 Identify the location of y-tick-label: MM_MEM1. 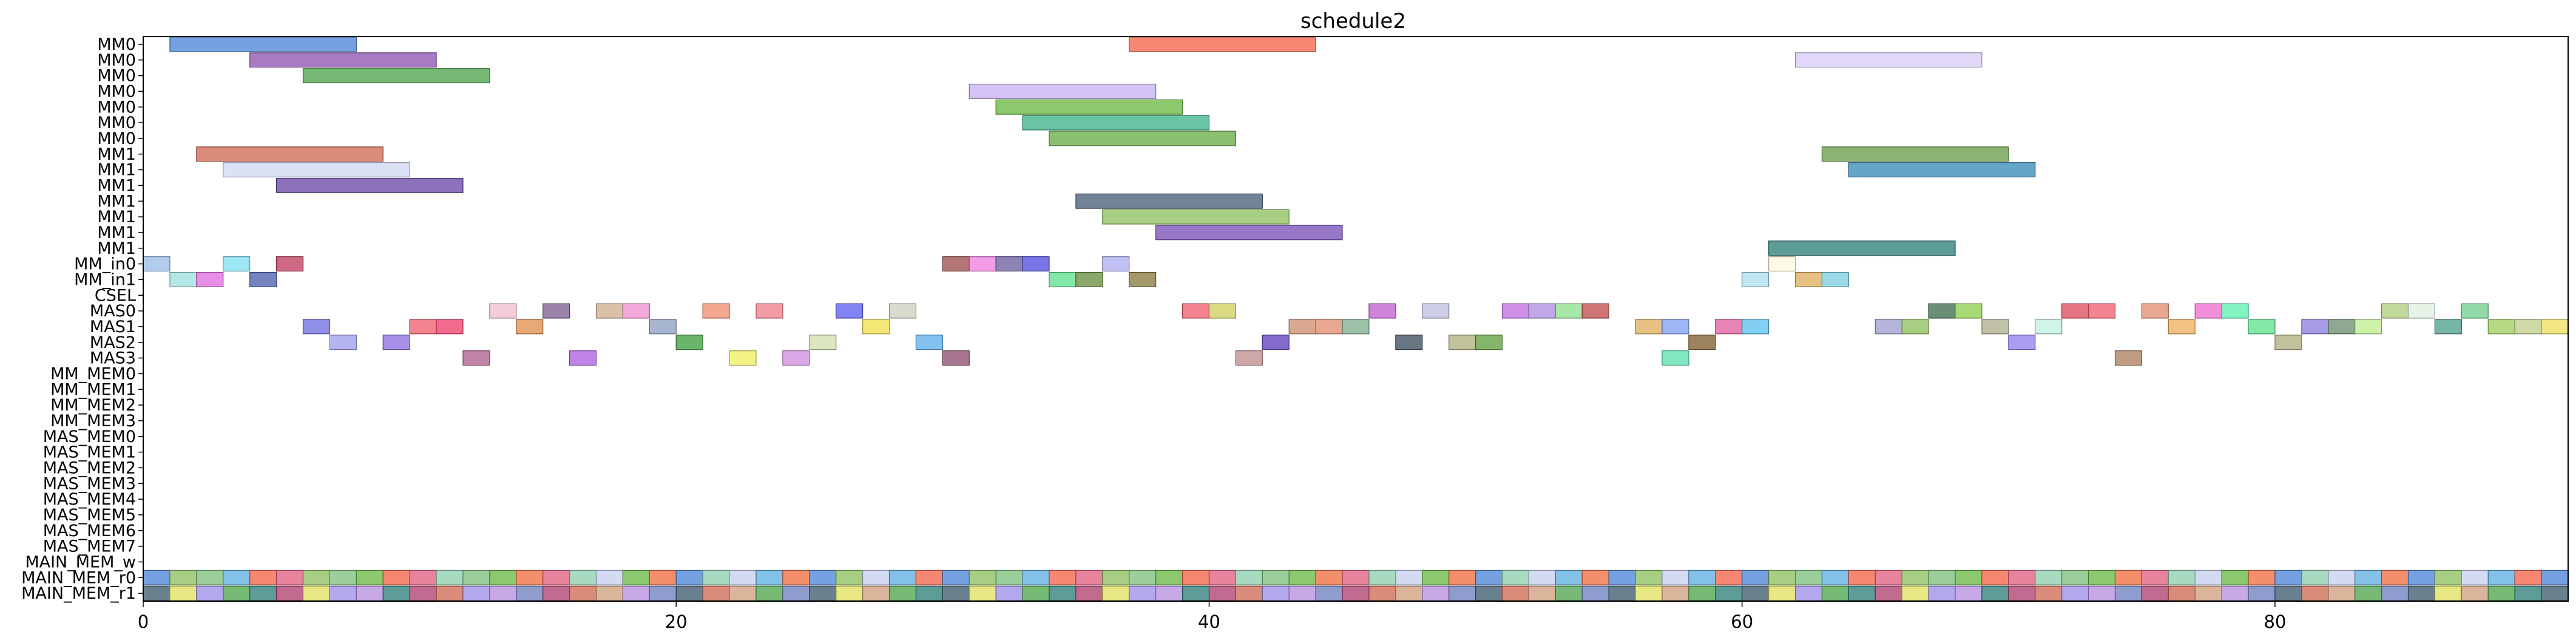
(93, 389).